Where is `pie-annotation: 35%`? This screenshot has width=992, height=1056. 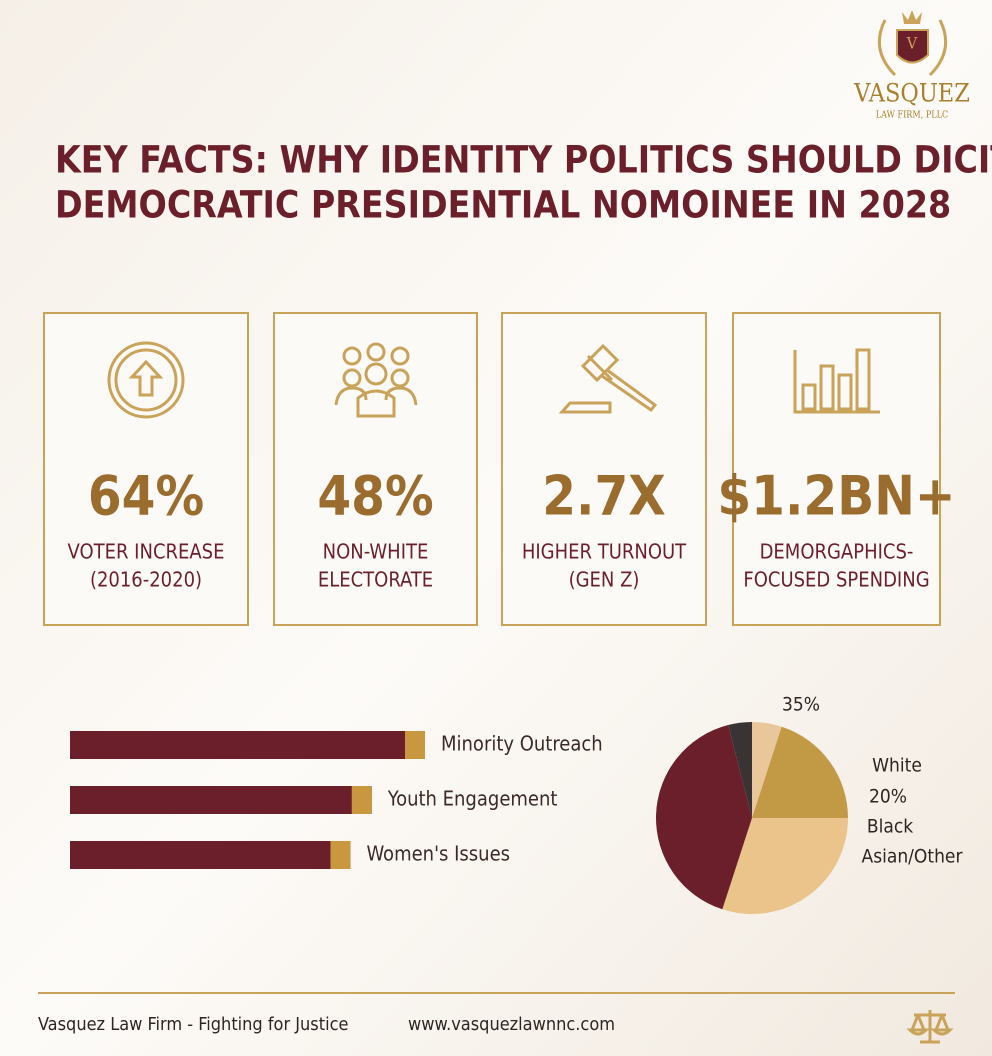 pie-annotation: 35% is located at coordinates (801, 705).